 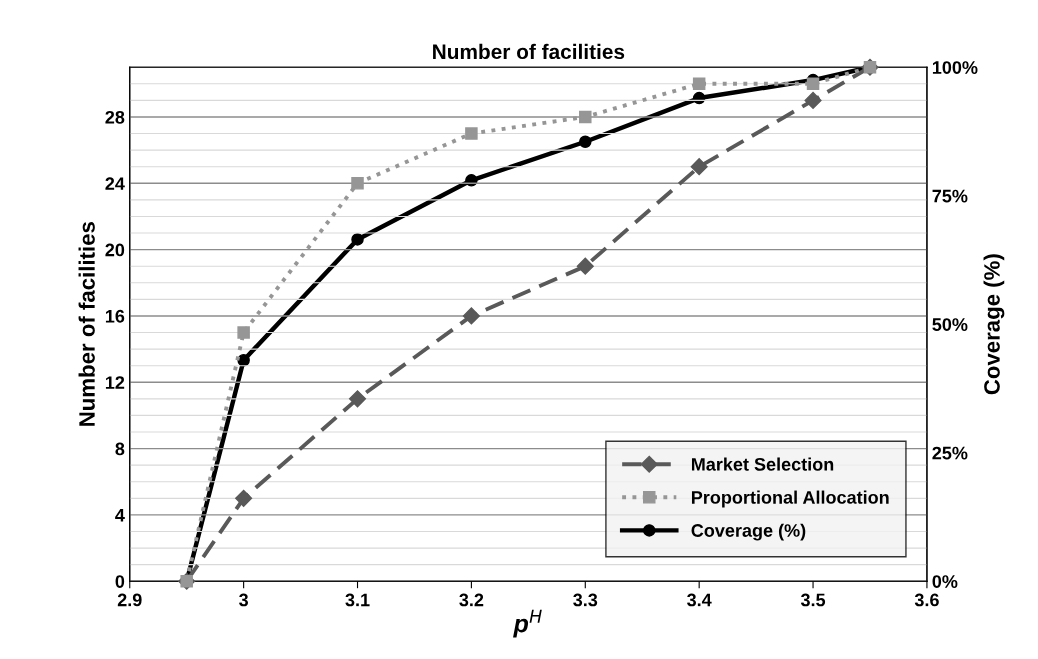 I want to click on legend-label: Market Selection, so click(x=762, y=464).